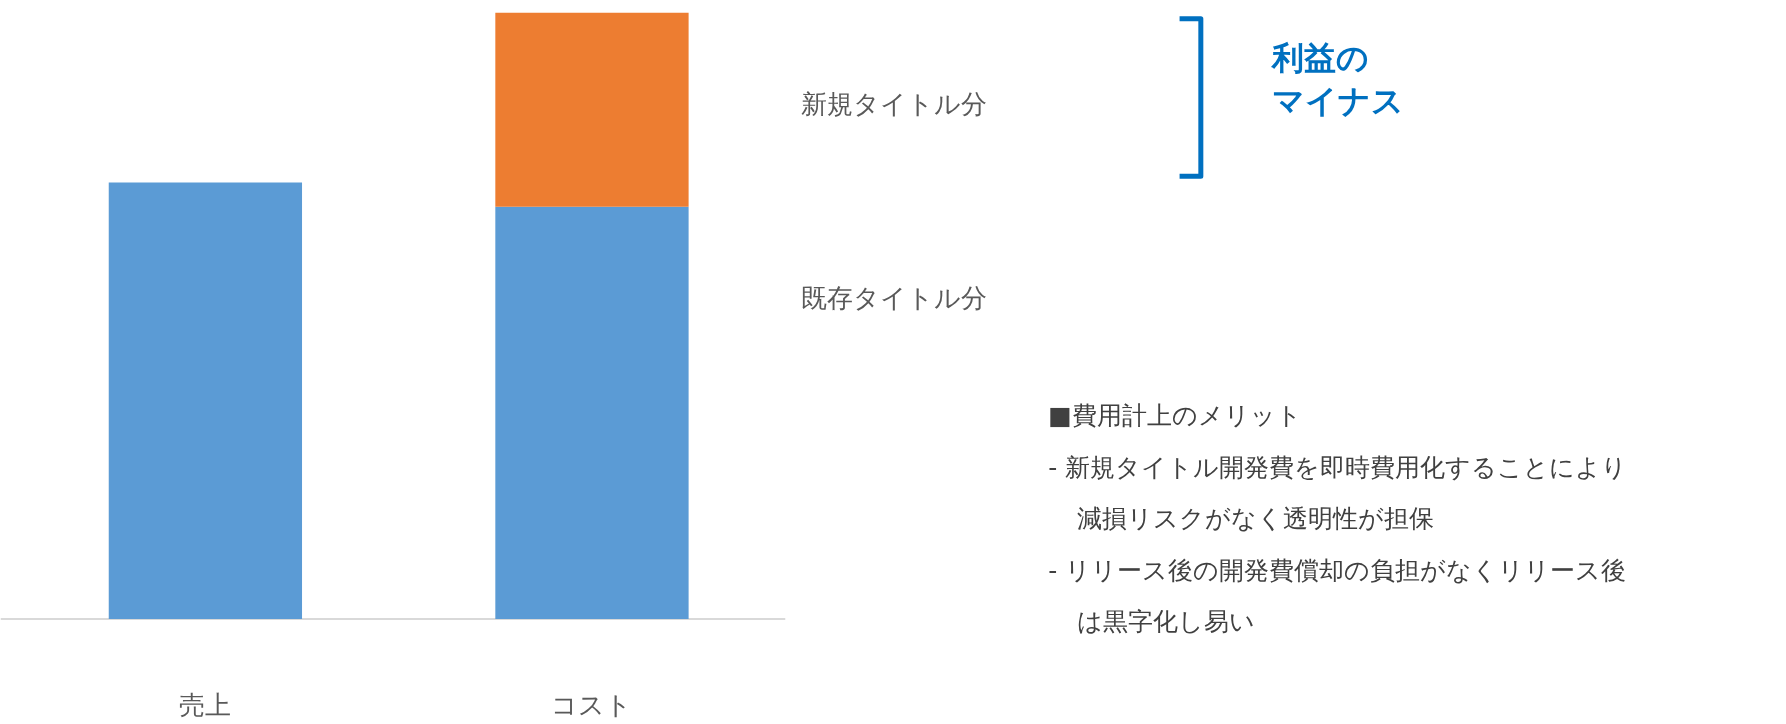 The image size is (1786, 724). What do you see at coordinates (205, 704) in the screenshot?
I see `x-tick-label: 売上` at bounding box center [205, 704].